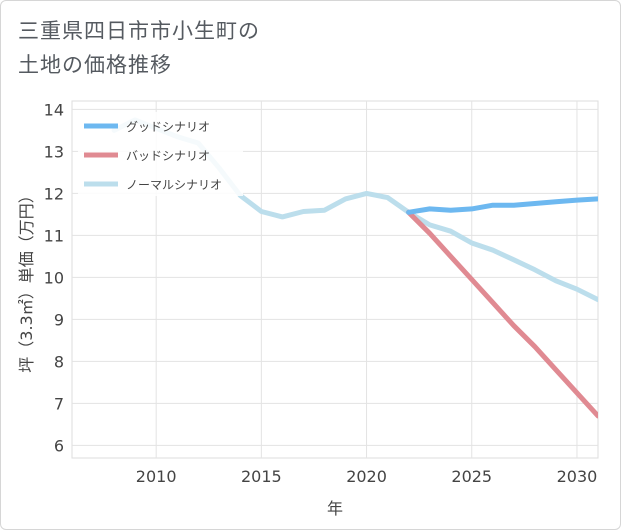  What do you see at coordinates (471, 476) in the screenshot?
I see `x-tick-label: 2025` at bounding box center [471, 476].